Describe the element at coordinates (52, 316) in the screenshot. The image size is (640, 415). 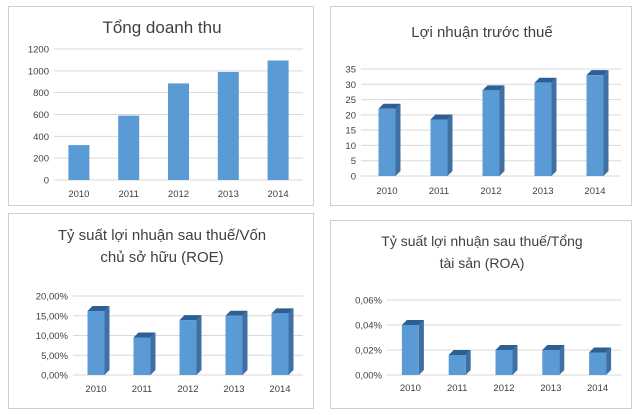
I see `y-tick-label: 15,00%` at that location.